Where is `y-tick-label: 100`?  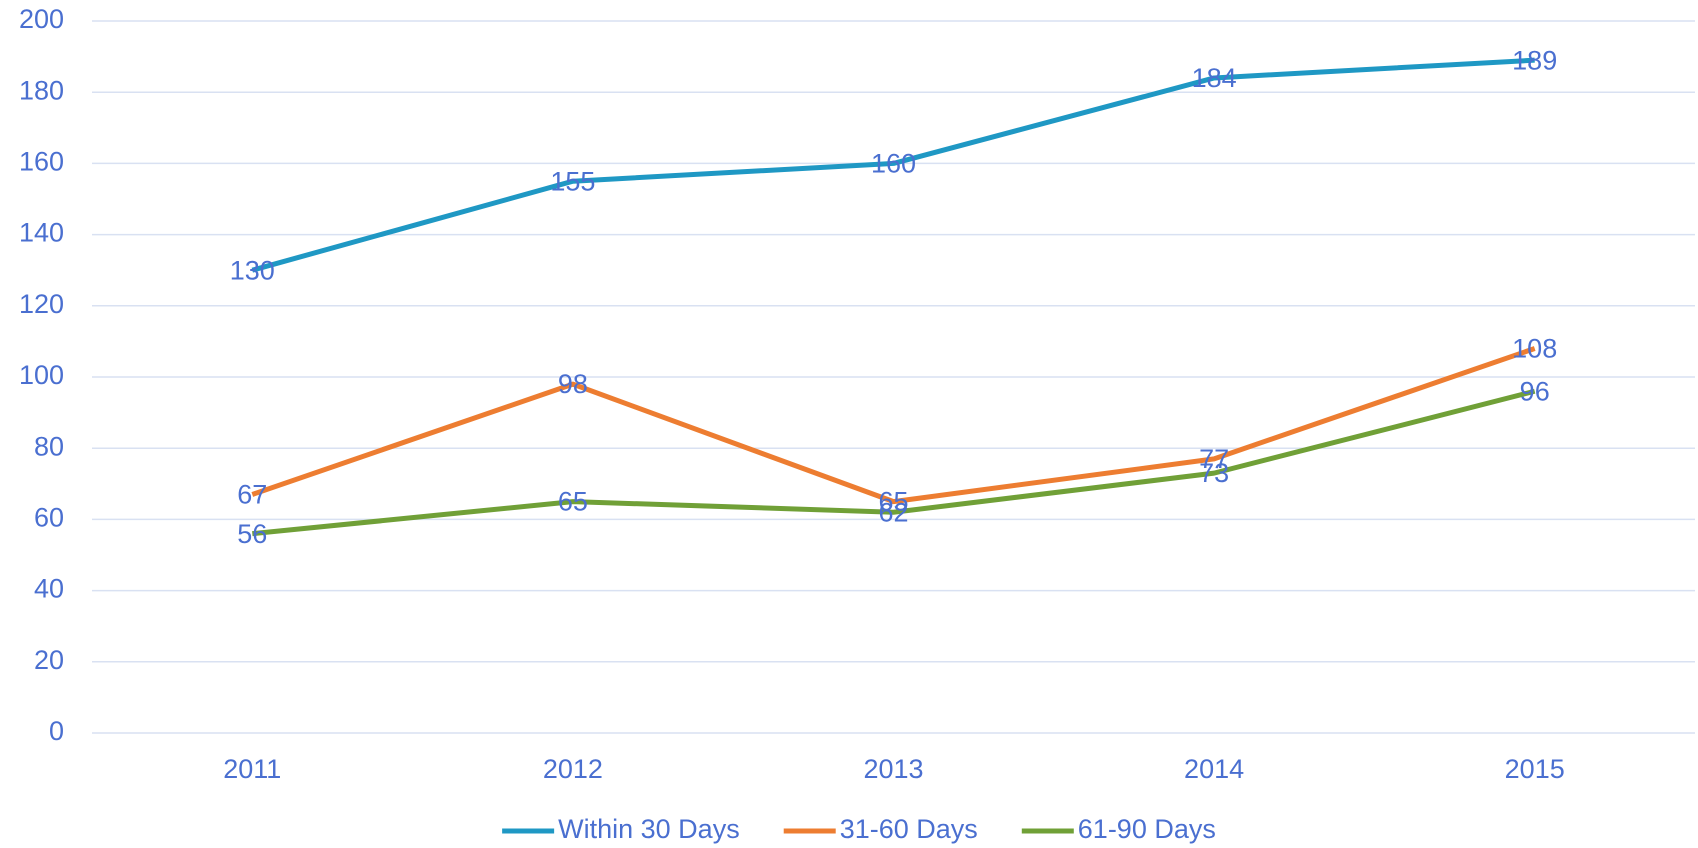
y-tick-label: 100 is located at coordinates (41, 375).